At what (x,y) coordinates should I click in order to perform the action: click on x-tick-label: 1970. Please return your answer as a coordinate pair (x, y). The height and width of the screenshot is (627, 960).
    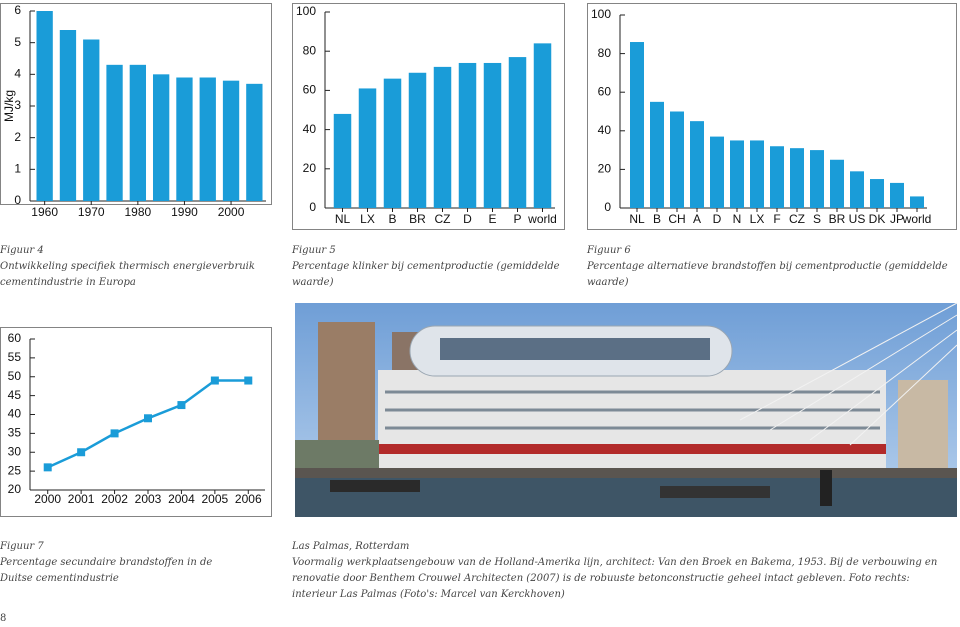
    Looking at the image, I should click on (91, 212).